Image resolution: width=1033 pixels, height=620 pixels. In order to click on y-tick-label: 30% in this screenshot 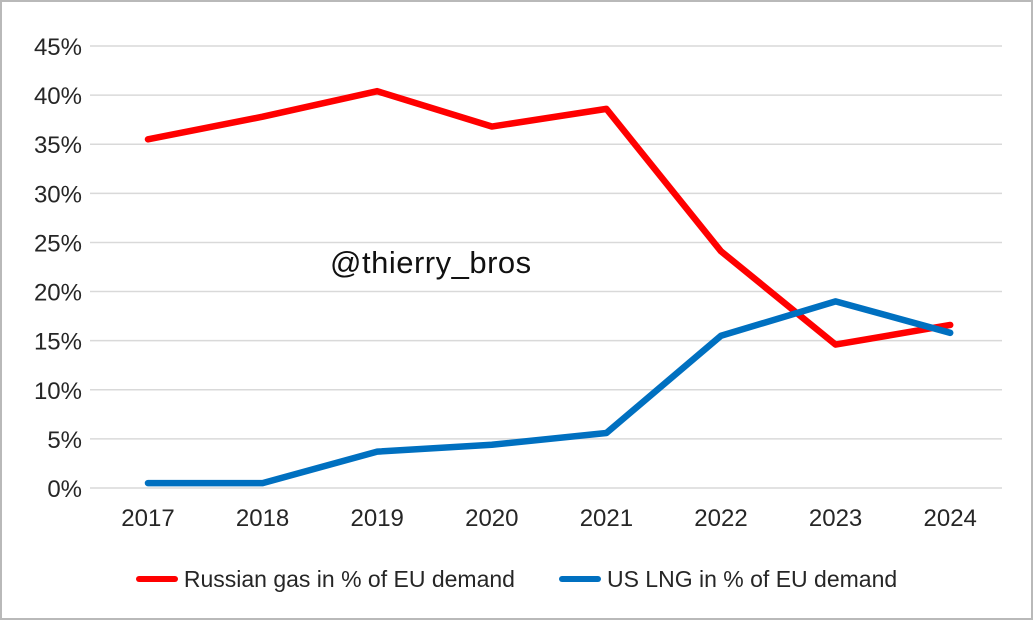, I will do `click(58, 194)`.